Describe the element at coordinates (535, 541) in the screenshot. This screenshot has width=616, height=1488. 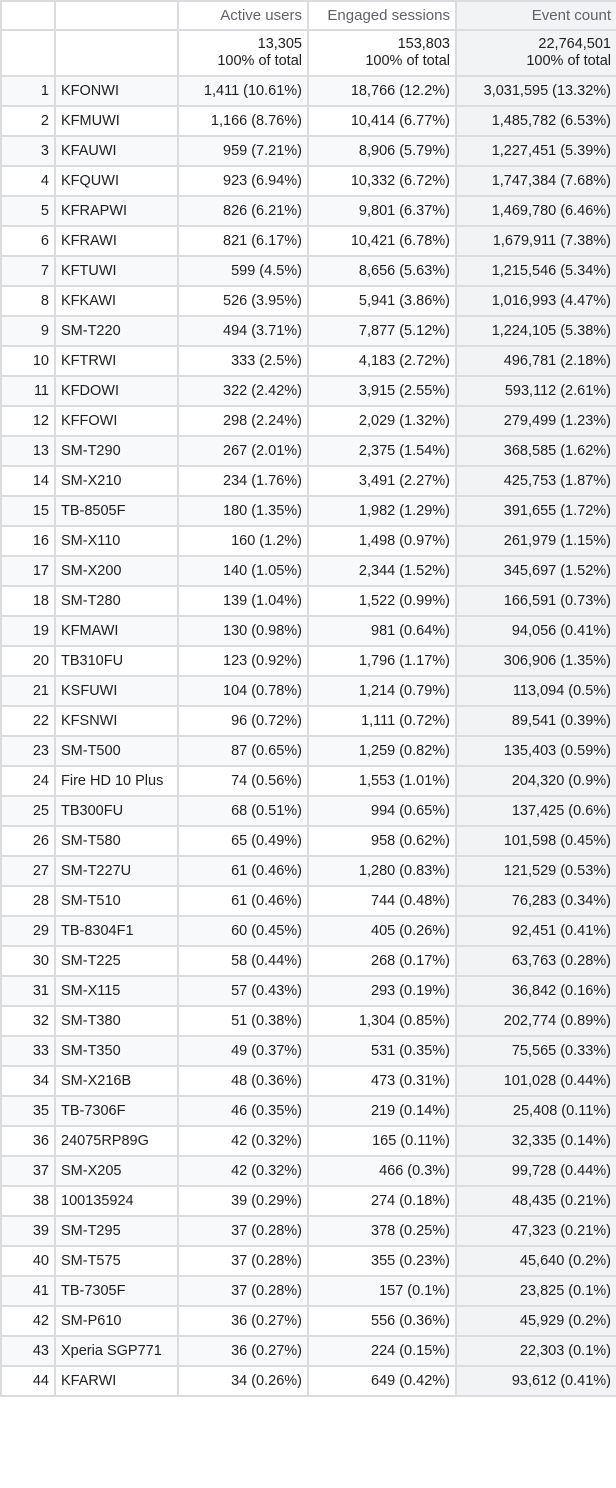
I see `event-count-cell: 261,979 (1.15%)` at that location.